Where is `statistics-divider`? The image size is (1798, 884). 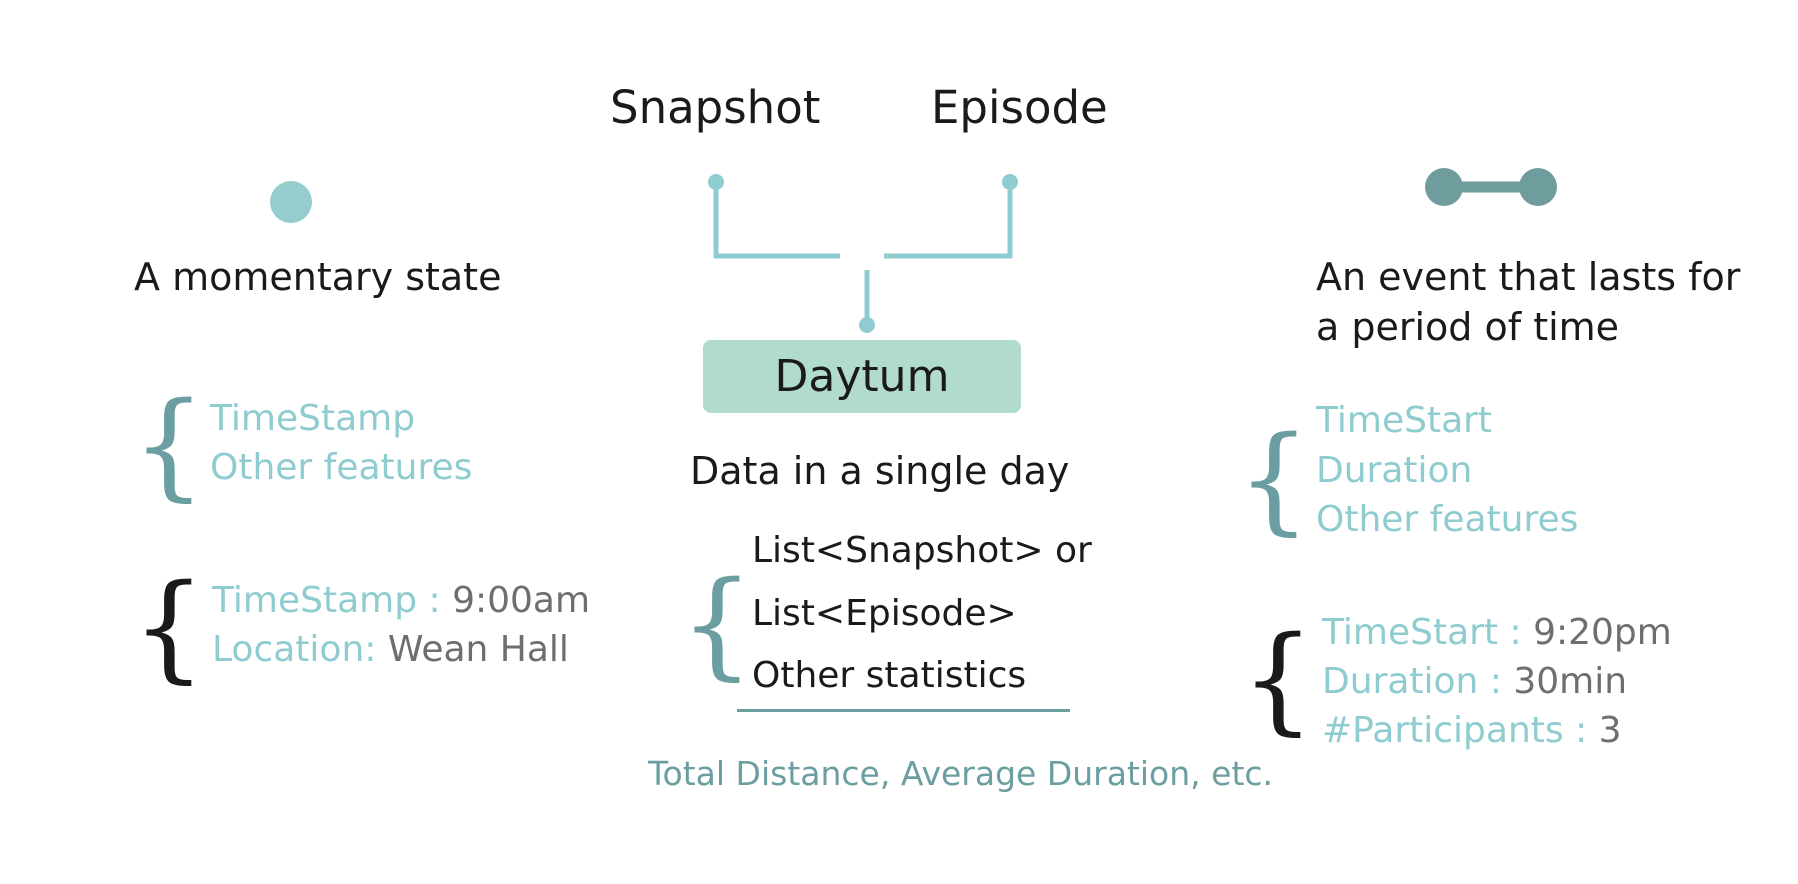 statistics-divider is located at coordinates (903, 710).